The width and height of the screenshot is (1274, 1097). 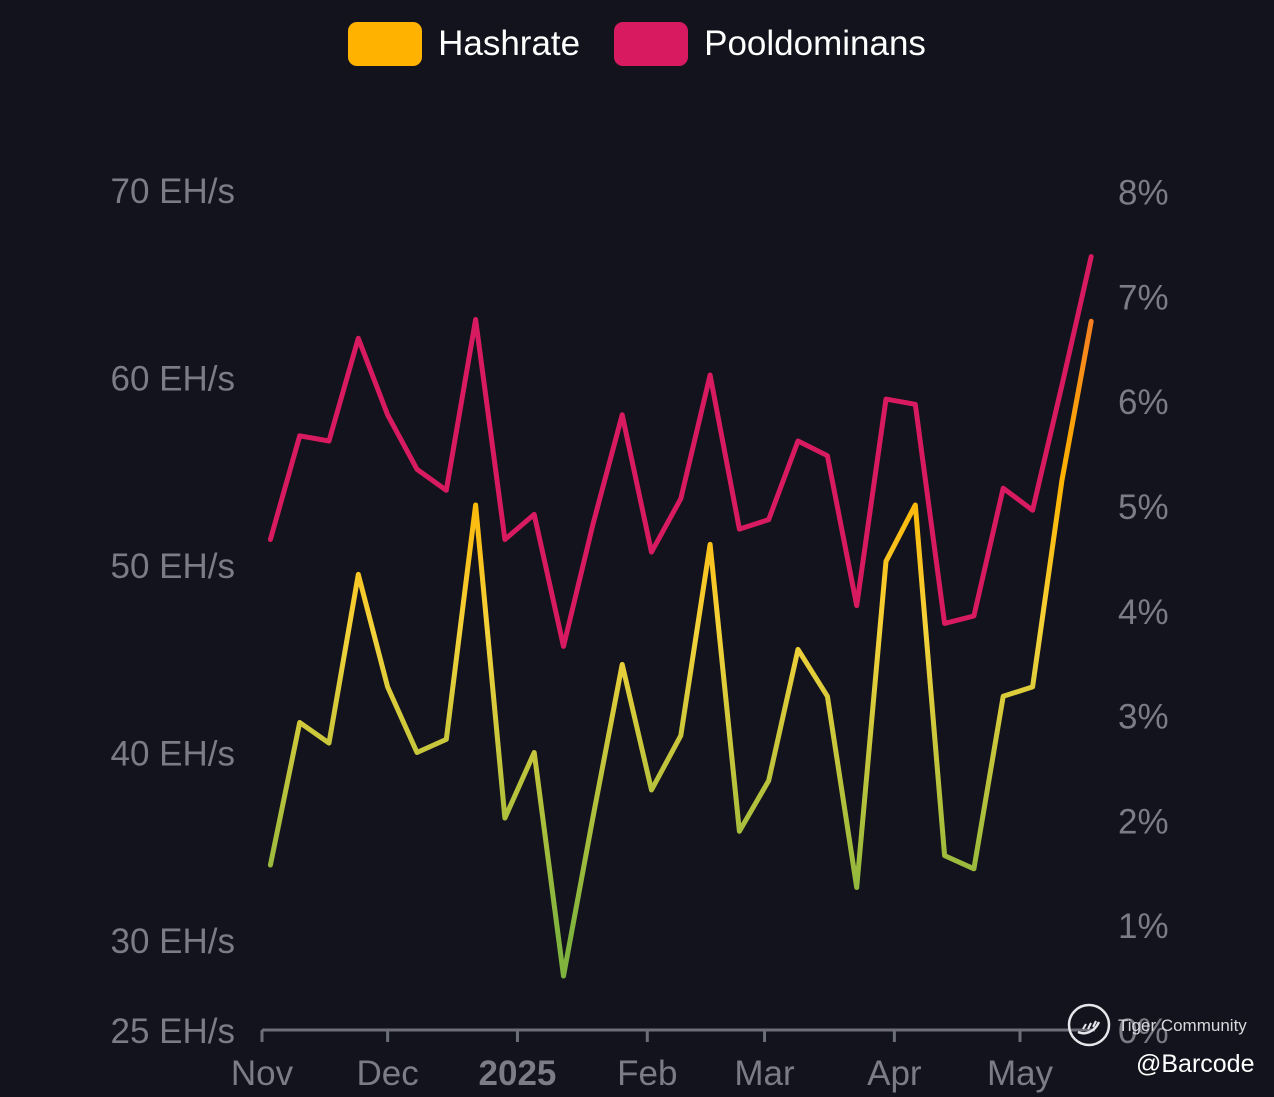 What do you see at coordinates (388, 1073) in the screenshot?
I see `x-tick-label: Dec` at bounding box center [388, 1073].